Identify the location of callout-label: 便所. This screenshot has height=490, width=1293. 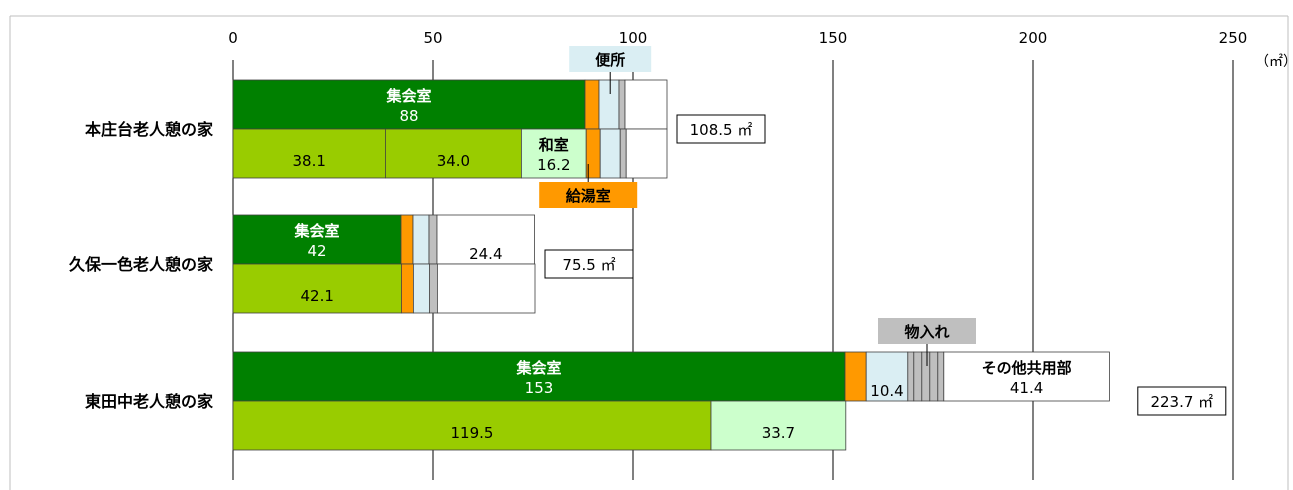
(610, 60).